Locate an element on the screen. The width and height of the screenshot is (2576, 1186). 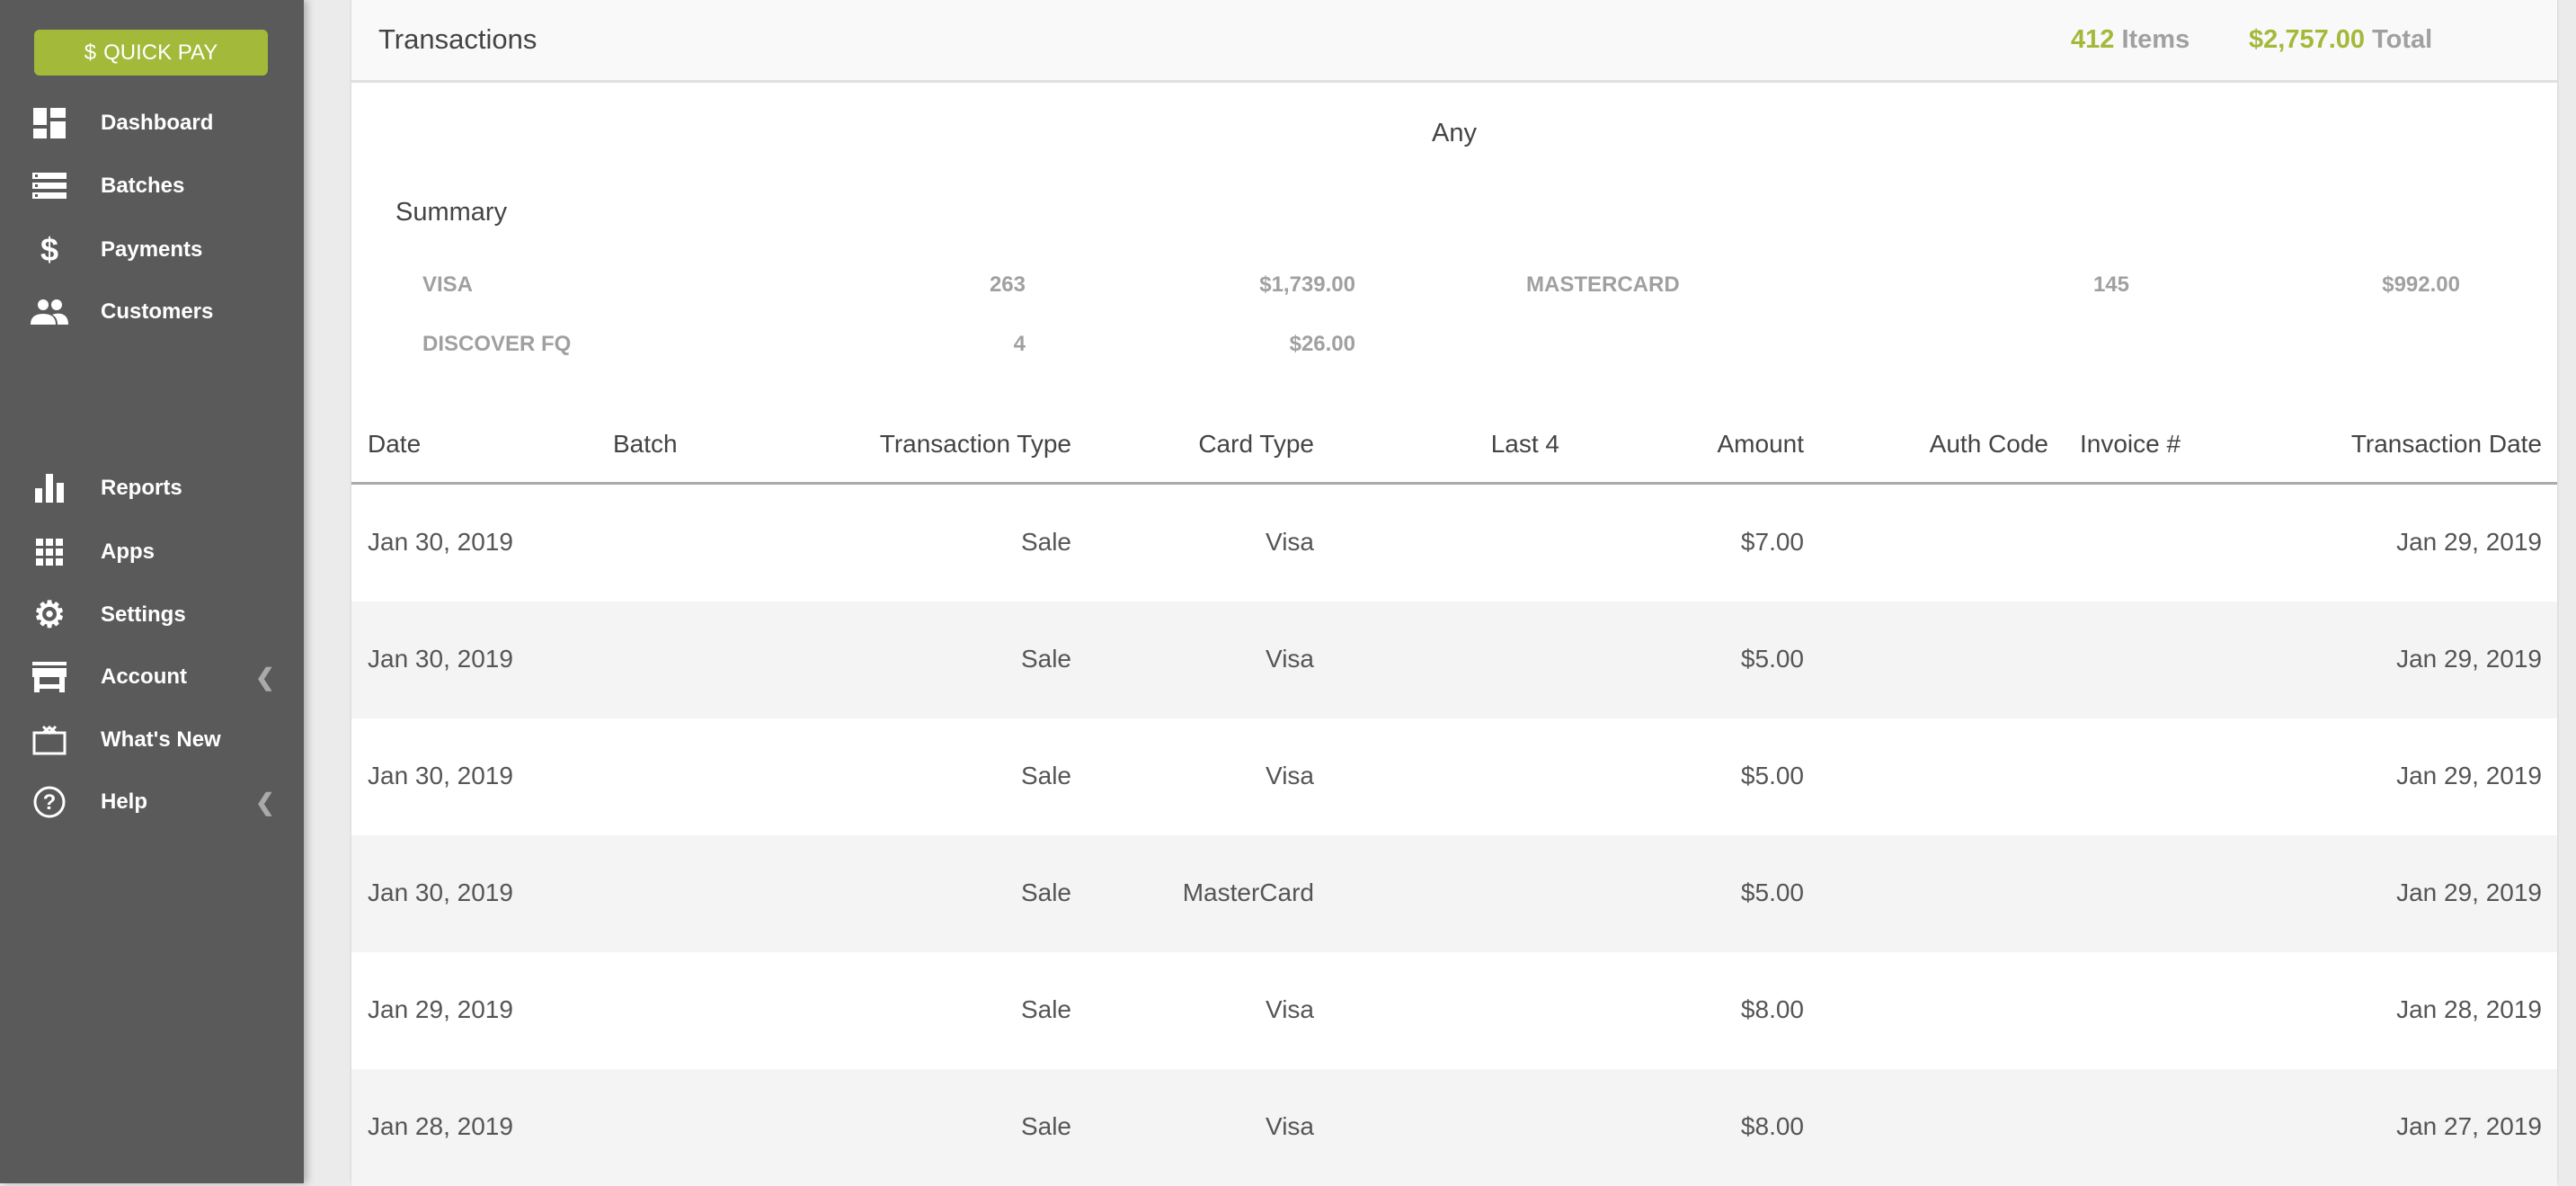
sidebar-item-whats-new: What's New is located at coordinates (152, 740).